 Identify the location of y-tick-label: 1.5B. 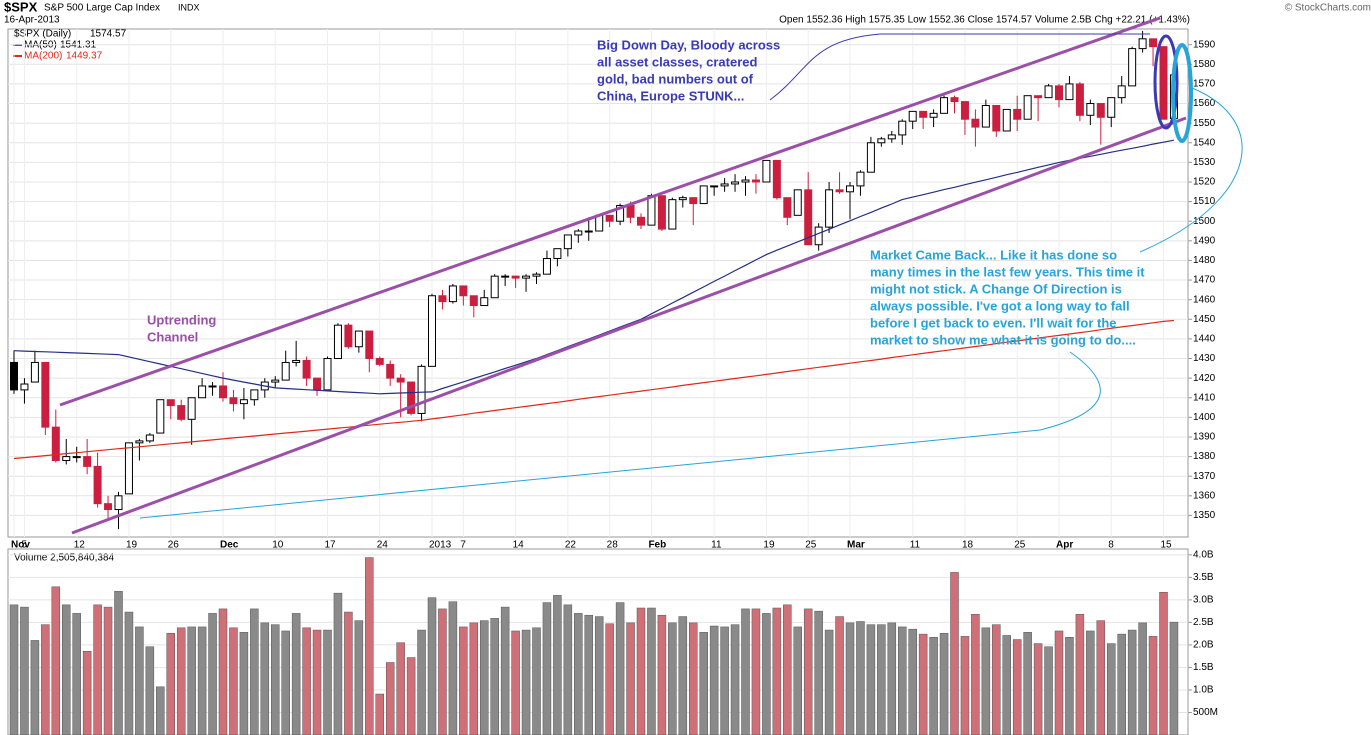
(1203, 667).